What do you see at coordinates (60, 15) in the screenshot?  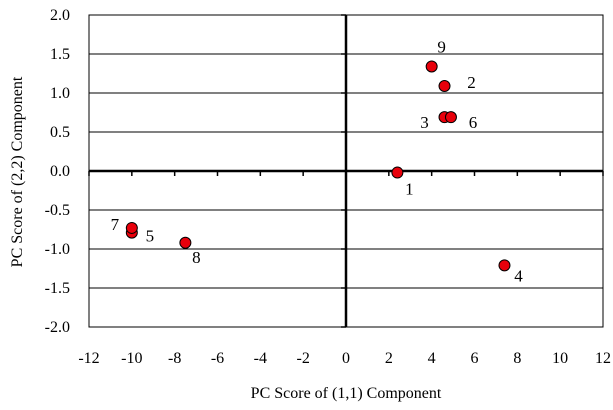 I see `y-tick-label: 2.0` at bounding box center [60, 15].